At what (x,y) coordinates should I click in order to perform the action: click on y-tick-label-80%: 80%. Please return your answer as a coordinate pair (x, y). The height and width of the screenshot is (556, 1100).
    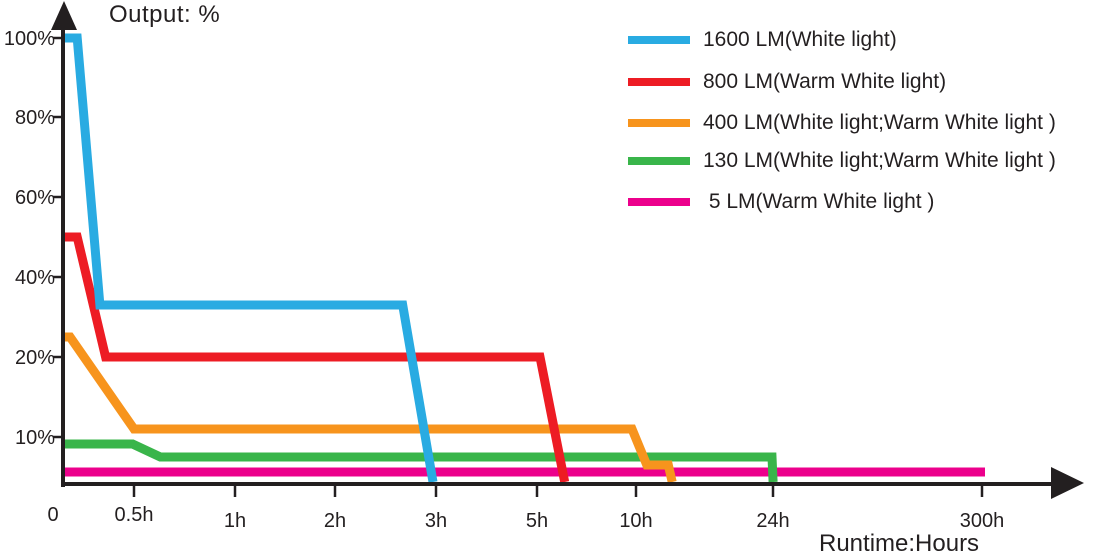
    Looking at the image, I should click on (35, 118).